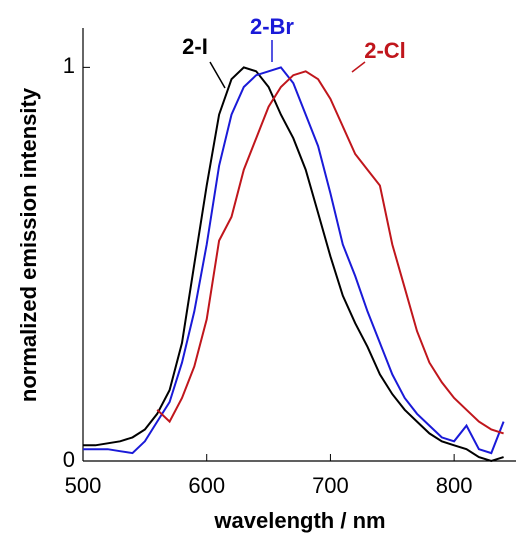 This screenshot has height=543, width=519. Describe the element at coordinates (206, 485) in the screenshot. I see `x-tick-label: 600` at that location.